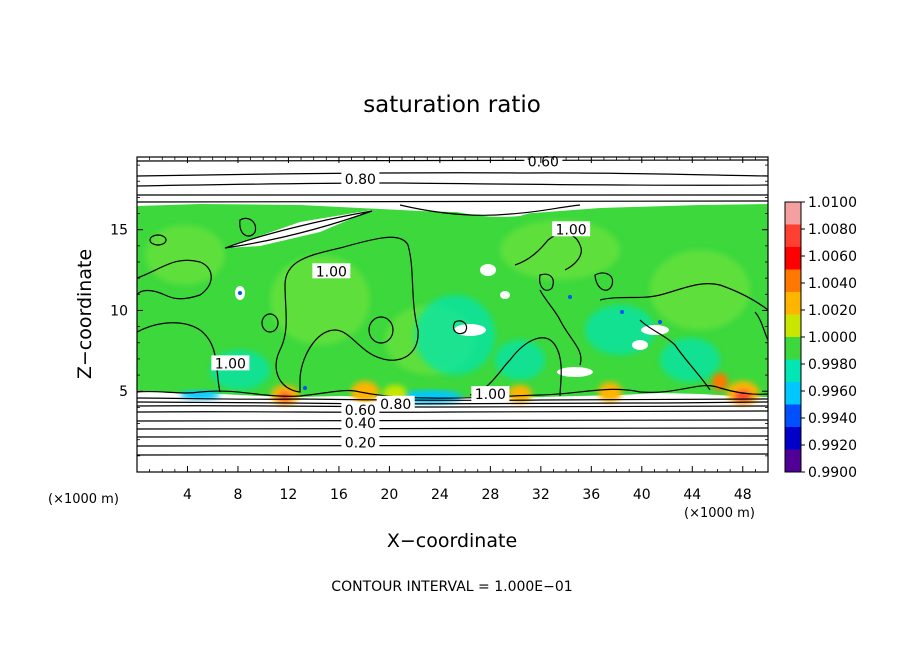  What do you see at coordinates (832, 203) in the screenshot?
I see `colorbar-label: 1.0100` at bounding box center [832, 203].